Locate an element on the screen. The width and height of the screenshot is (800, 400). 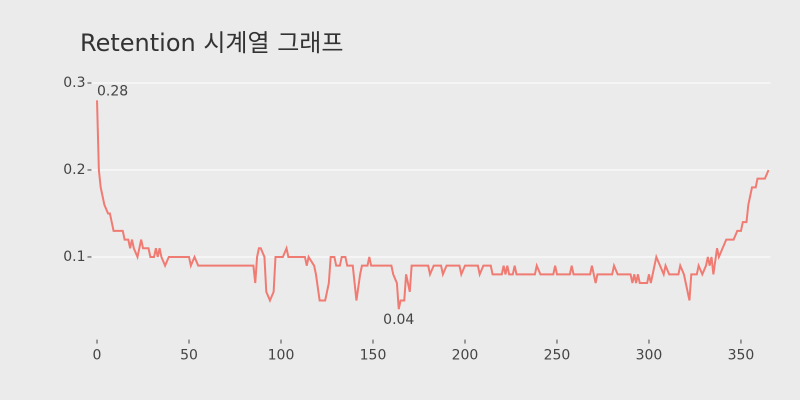
y-tick-label: 0.1 is located at coordinates (74, 257).